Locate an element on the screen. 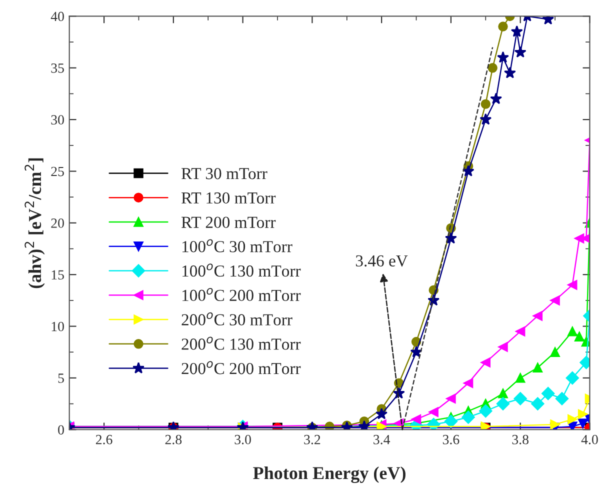  x-tick-label: 3.6 is located at coordinates (451, 439).